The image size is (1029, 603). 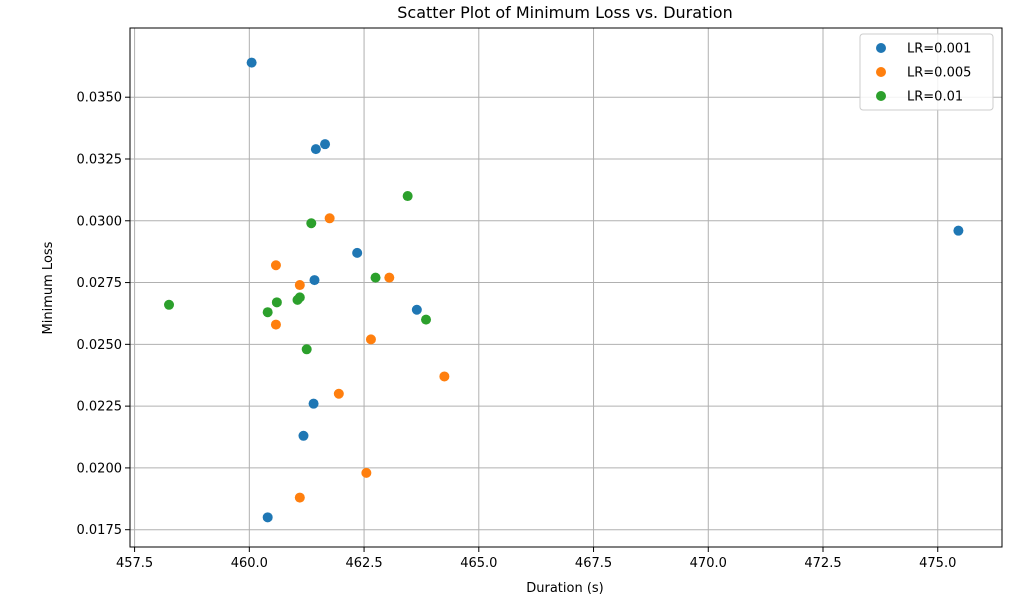 I want to click on y-tick-label: 0.0350, so click(x=100, y=98).